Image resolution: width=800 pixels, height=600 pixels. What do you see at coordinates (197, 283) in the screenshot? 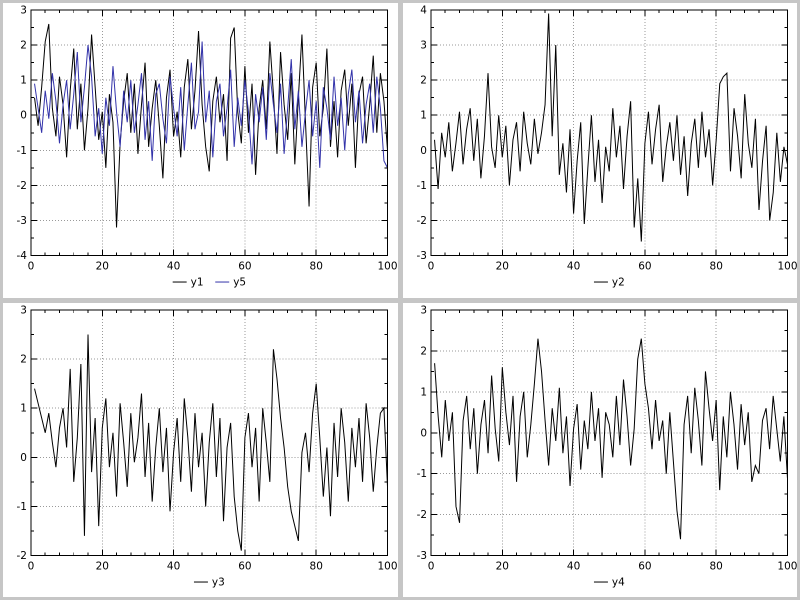
I see `legend-label-y1: y1` at bounding box center [197, 283].